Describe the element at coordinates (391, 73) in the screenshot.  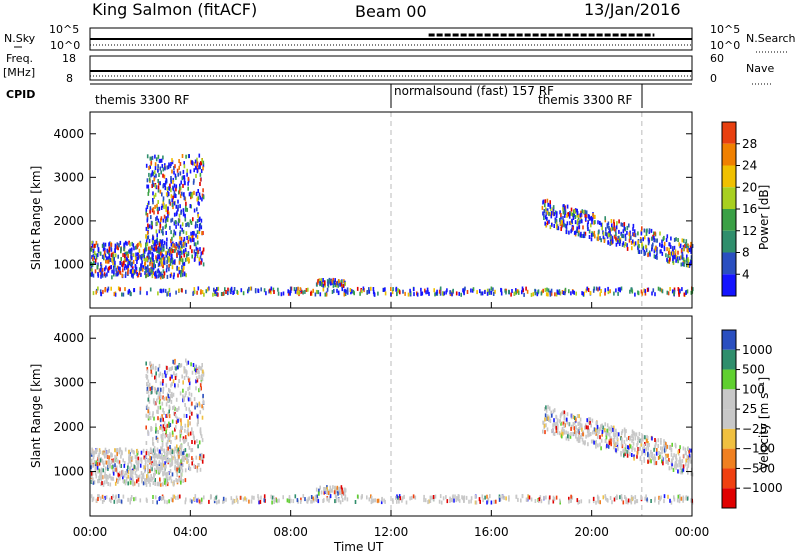
I see `freq-trace` at that location.